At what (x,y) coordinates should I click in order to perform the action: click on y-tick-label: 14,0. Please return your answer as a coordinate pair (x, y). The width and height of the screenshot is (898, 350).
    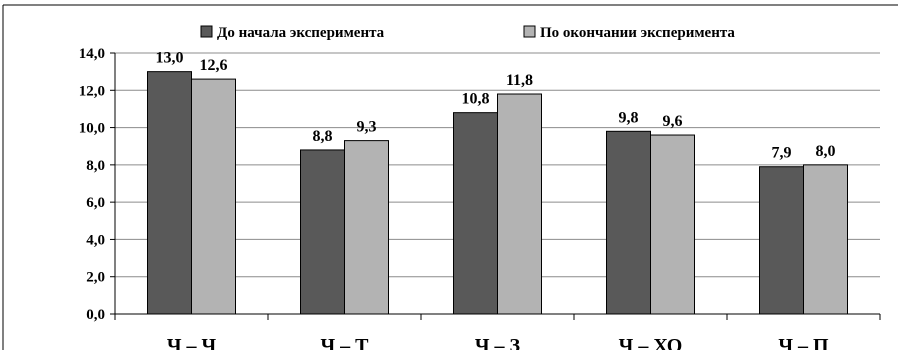
    Looking at the image, I should click on (92, 54).